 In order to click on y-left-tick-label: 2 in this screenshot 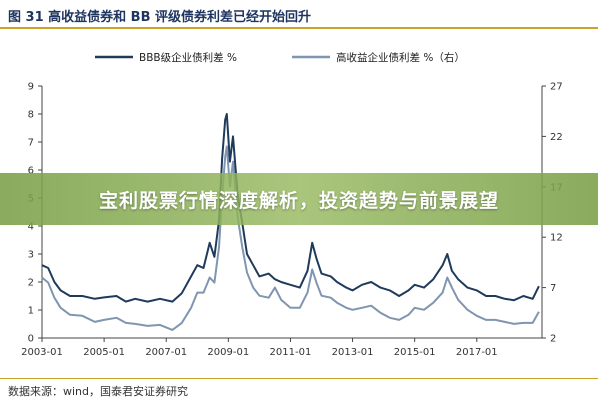, I will do `click(31, 283)`.